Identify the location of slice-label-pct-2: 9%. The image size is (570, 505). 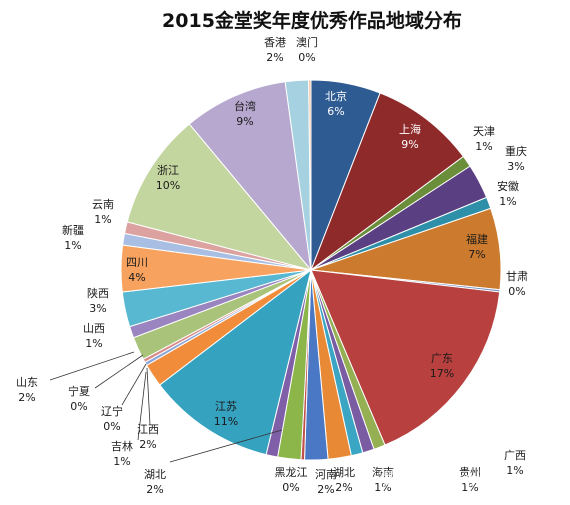
(409, 144).